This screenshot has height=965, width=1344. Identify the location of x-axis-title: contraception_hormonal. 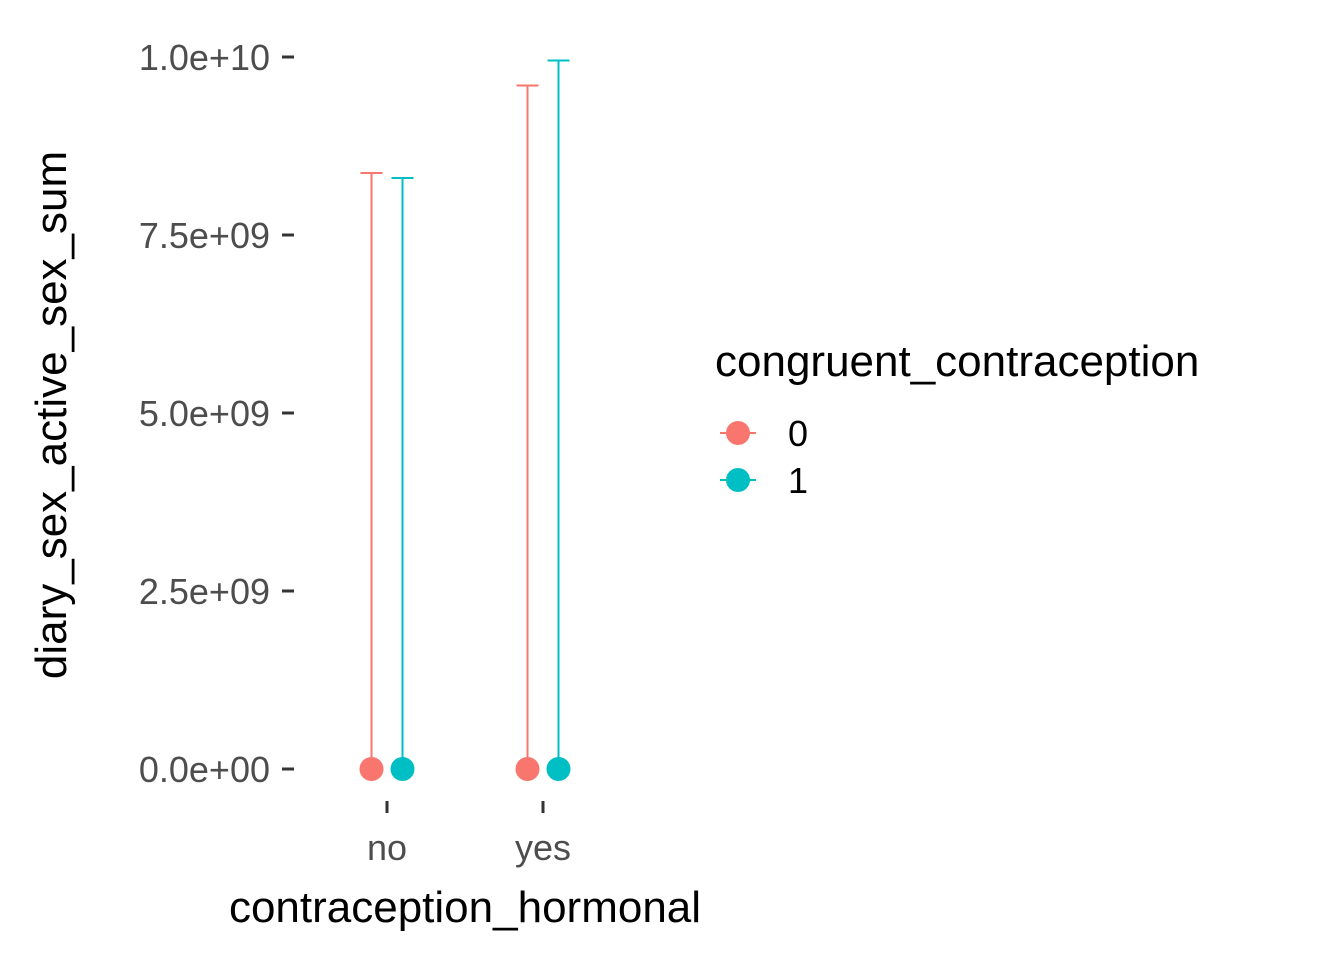
(465, 907).